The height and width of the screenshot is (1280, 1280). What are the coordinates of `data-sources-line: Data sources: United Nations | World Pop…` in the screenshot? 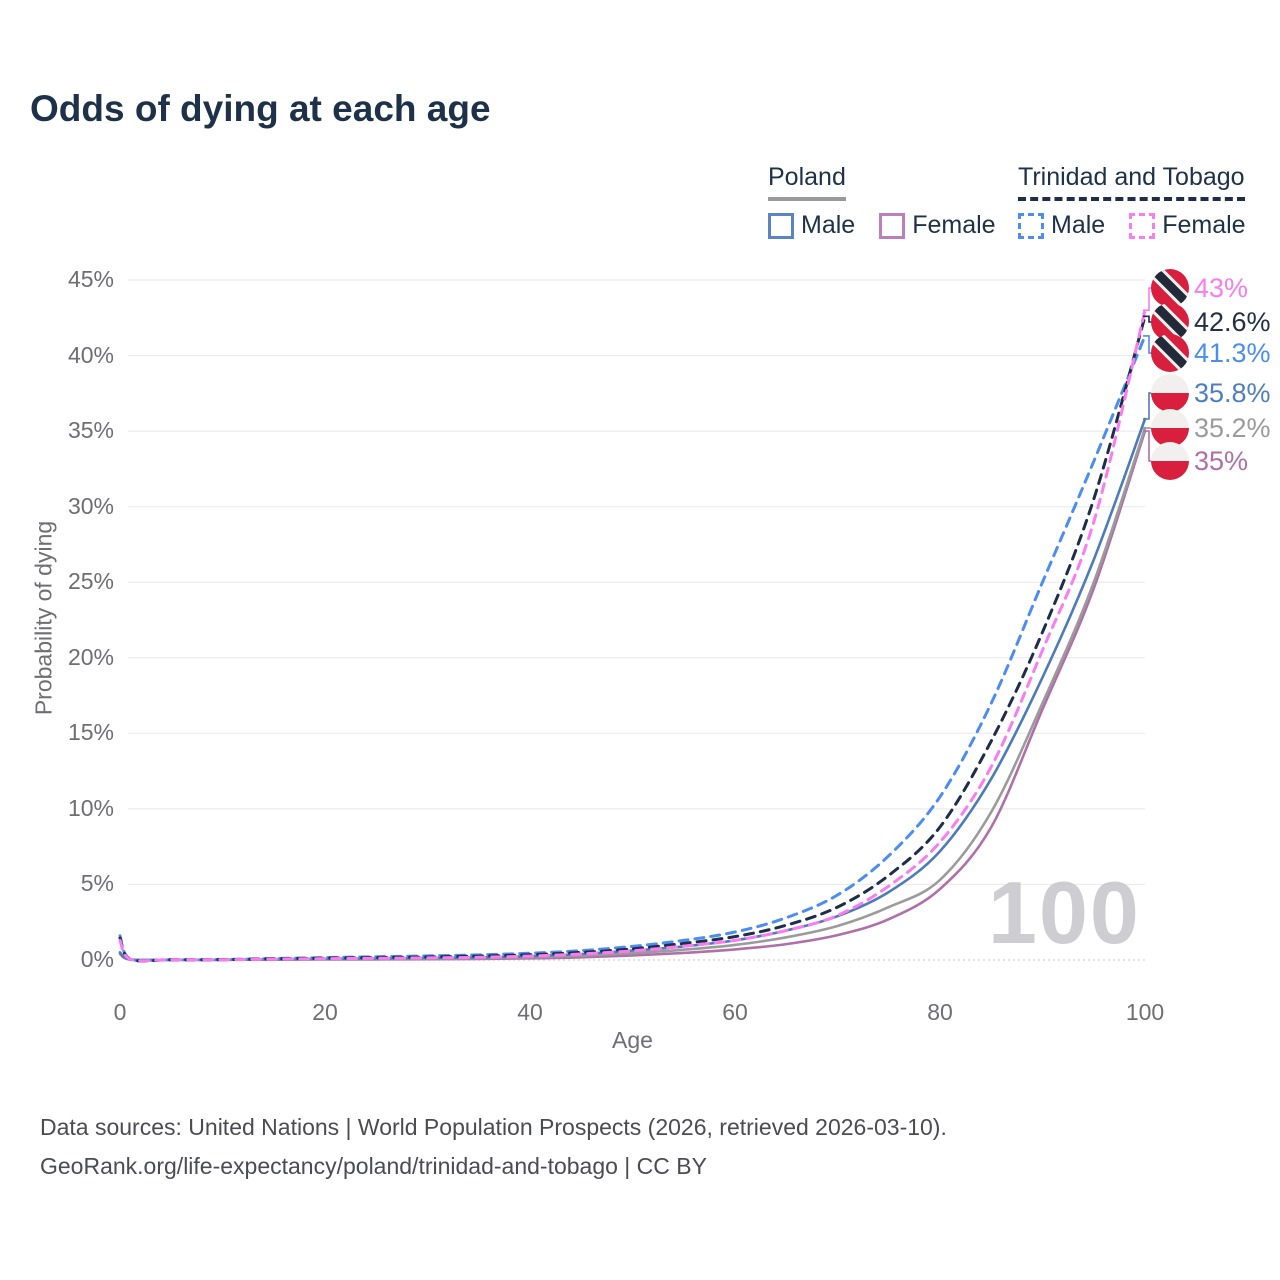 It's located at (493, 1127).